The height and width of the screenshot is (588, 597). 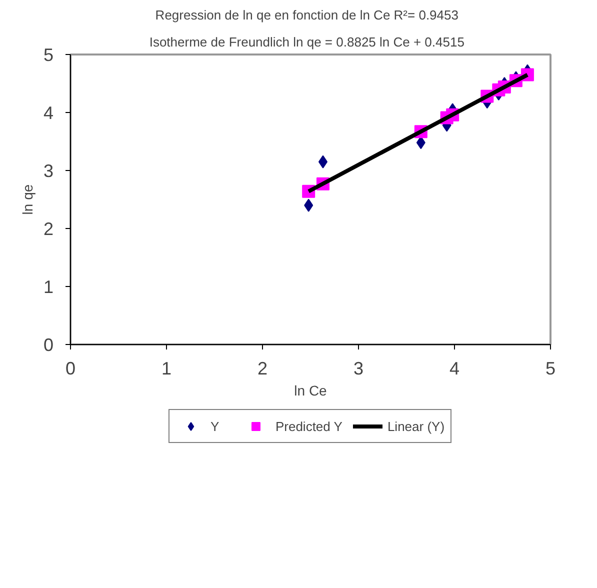 What do you see at coordinates (48, 229) in the screenshot?
I see `y-tick-label: 2` at bounding box center [48, 229].